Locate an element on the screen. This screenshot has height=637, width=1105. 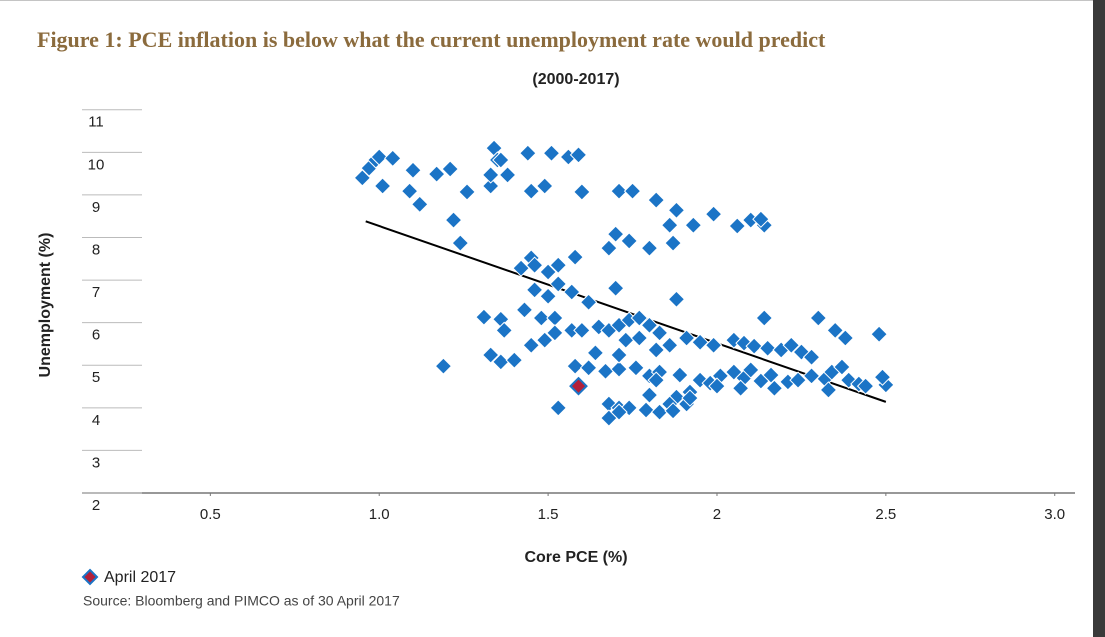
x-tick-label: 2 is located at coordinates (717, 514).